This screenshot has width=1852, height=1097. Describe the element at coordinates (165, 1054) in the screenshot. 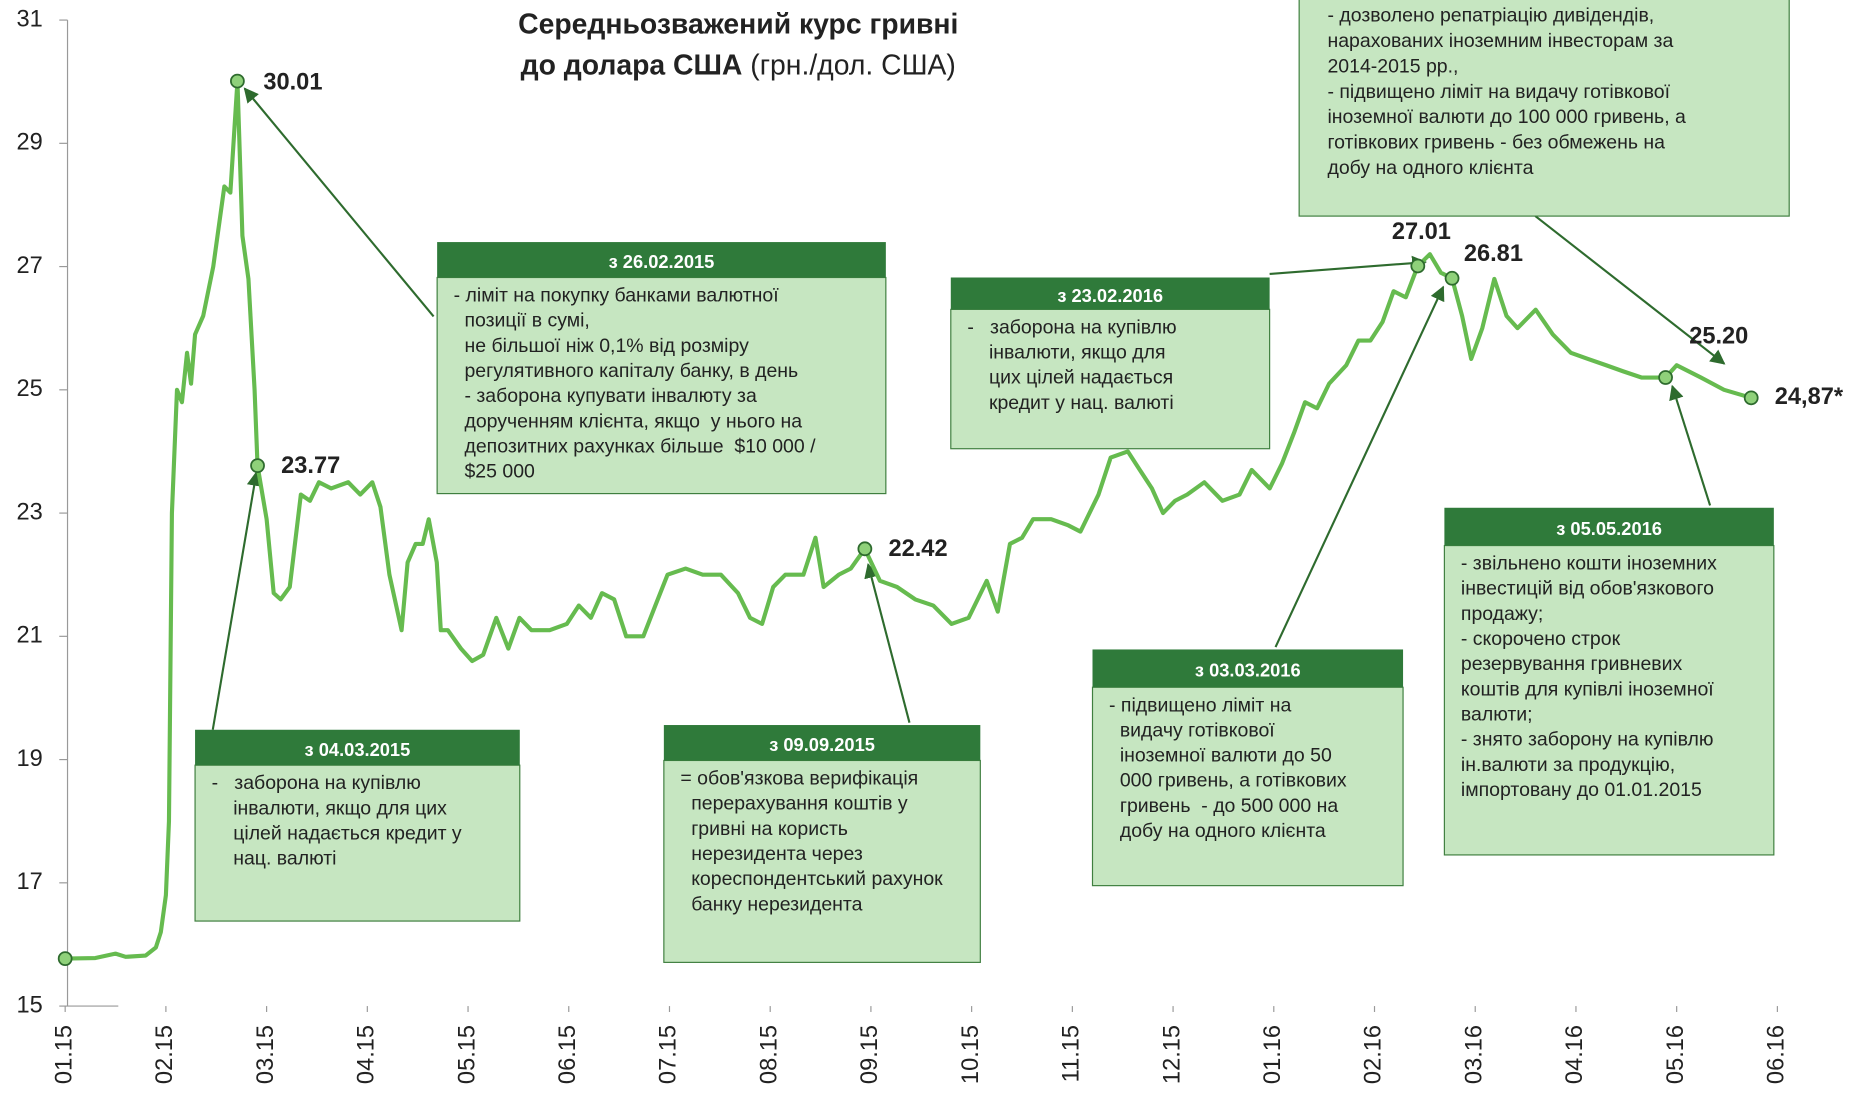

I see `x-tick-label: 02.15` at that location.